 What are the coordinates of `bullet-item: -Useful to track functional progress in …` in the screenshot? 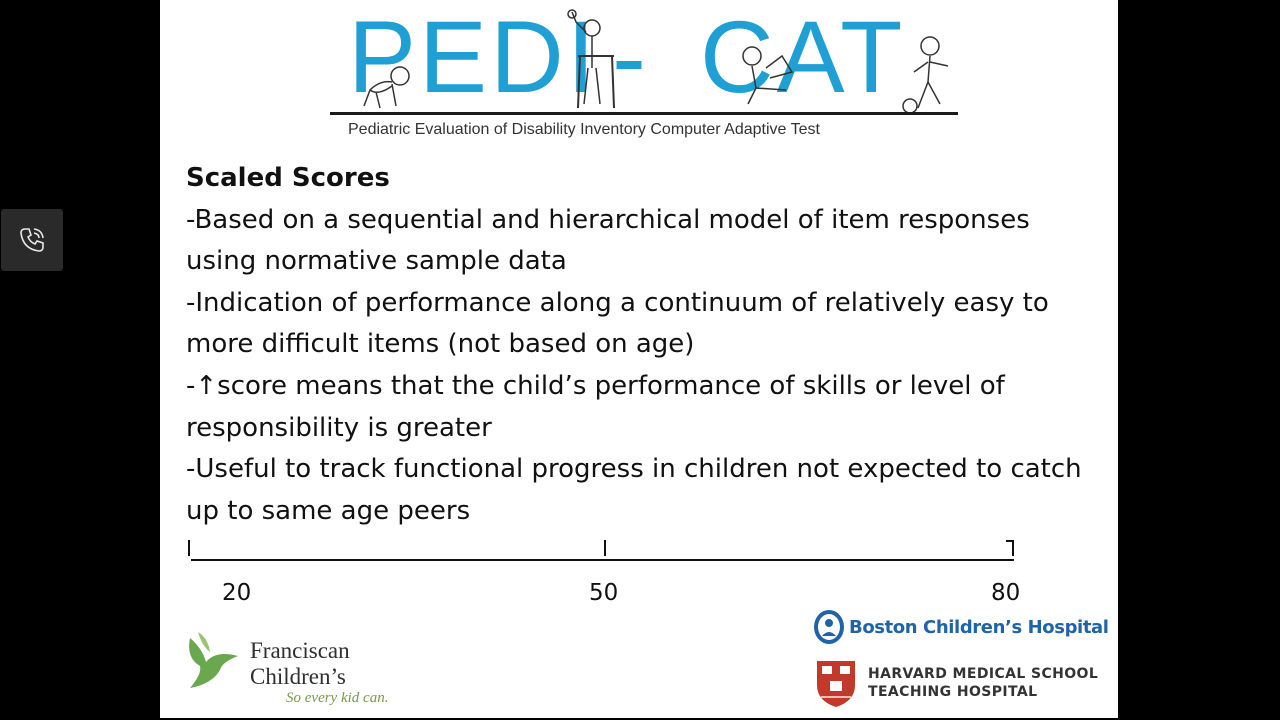 It's located at (634, 490).